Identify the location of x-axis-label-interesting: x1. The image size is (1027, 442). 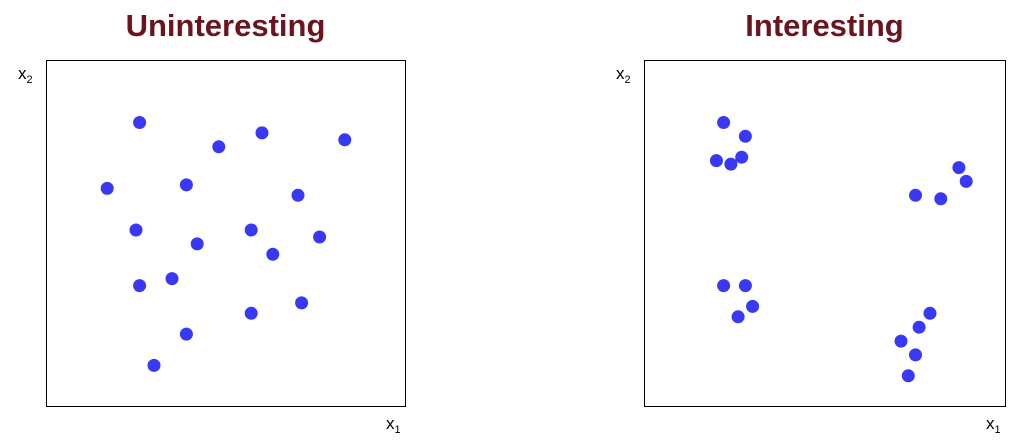
(993, 425).